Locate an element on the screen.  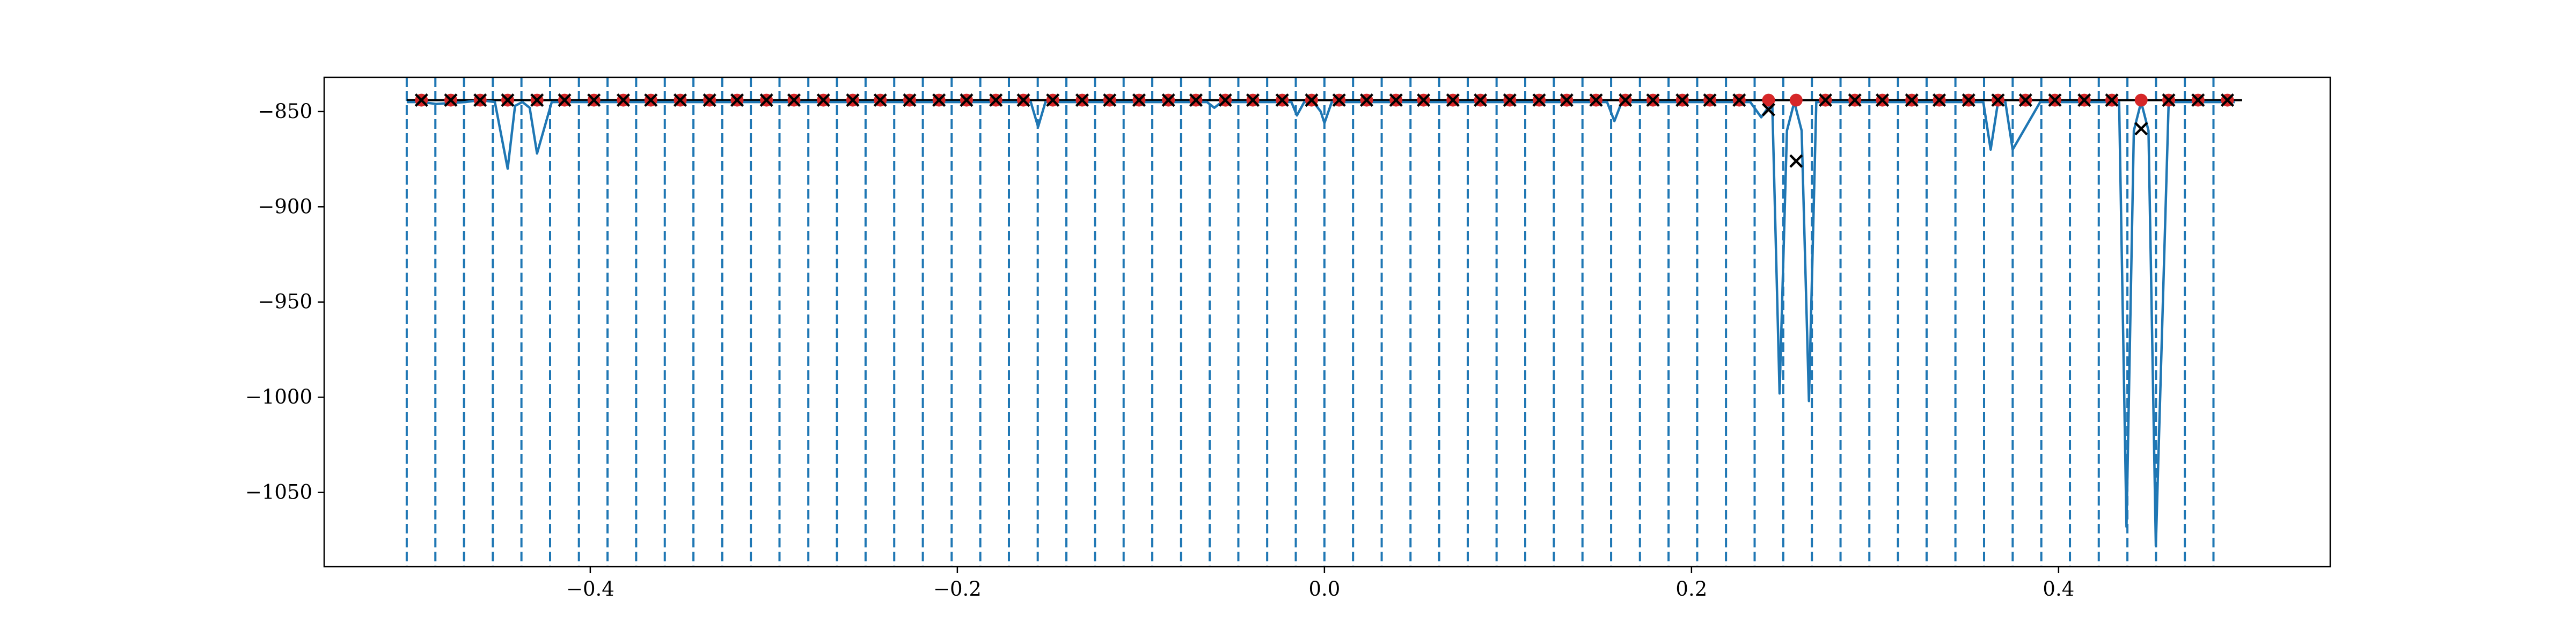
x-markers-layer is located at coordinates (1324, 130).